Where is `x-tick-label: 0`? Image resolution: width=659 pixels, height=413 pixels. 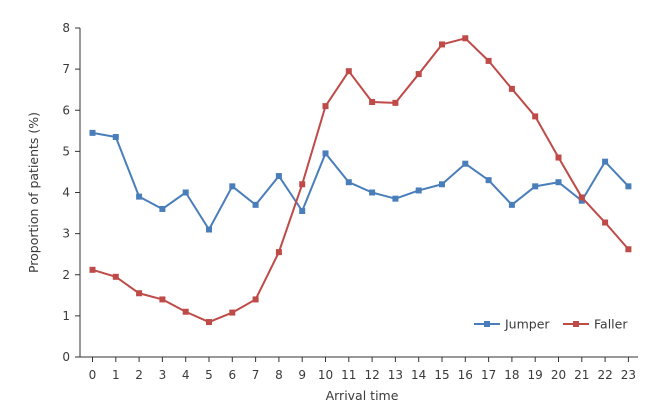 x-tick-label: 0 is located at coordinates (93, 375).